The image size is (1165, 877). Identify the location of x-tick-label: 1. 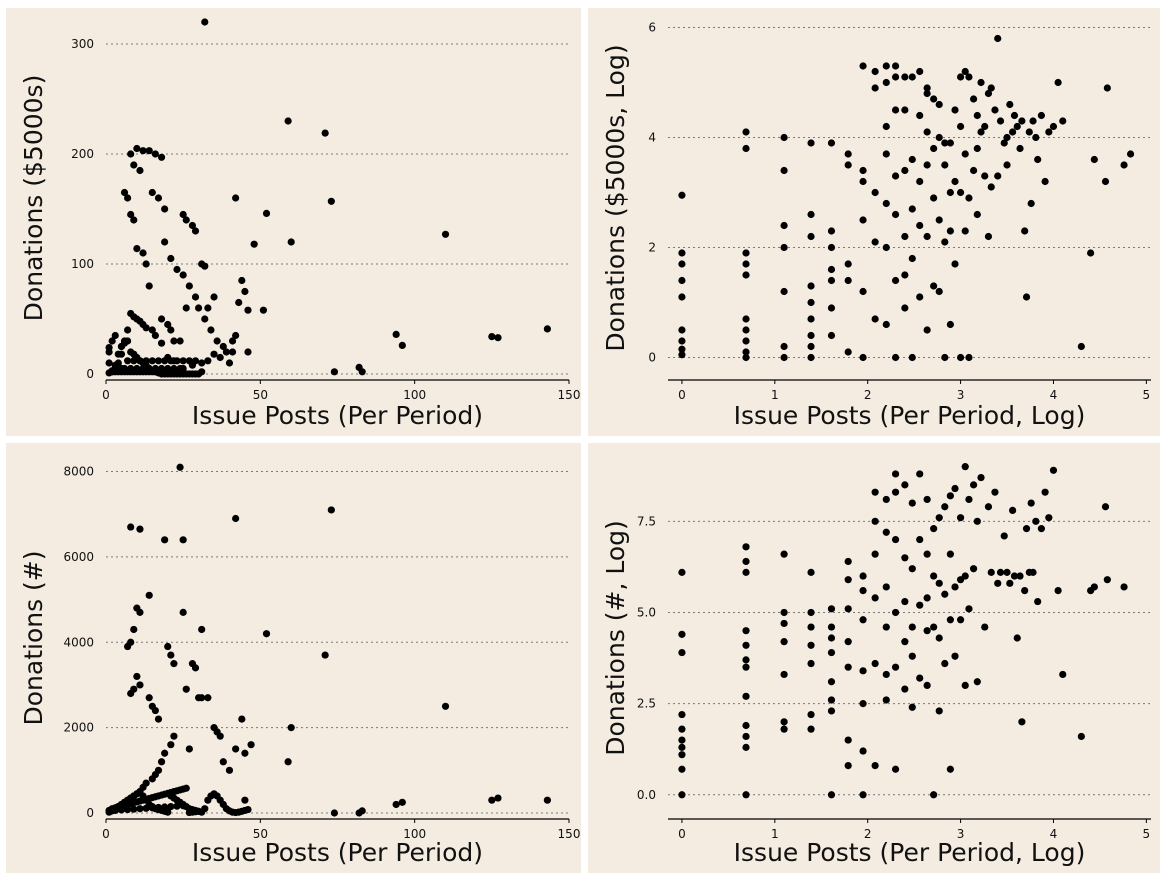
(775, 834).